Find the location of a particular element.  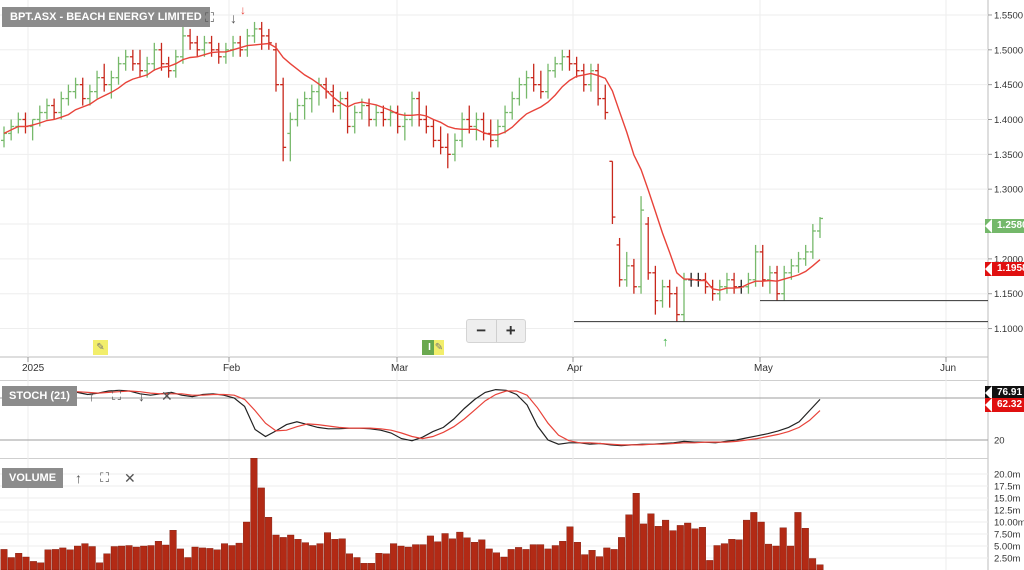

volume-tick-label: 17.5m is located at coordinates (1007, 487).